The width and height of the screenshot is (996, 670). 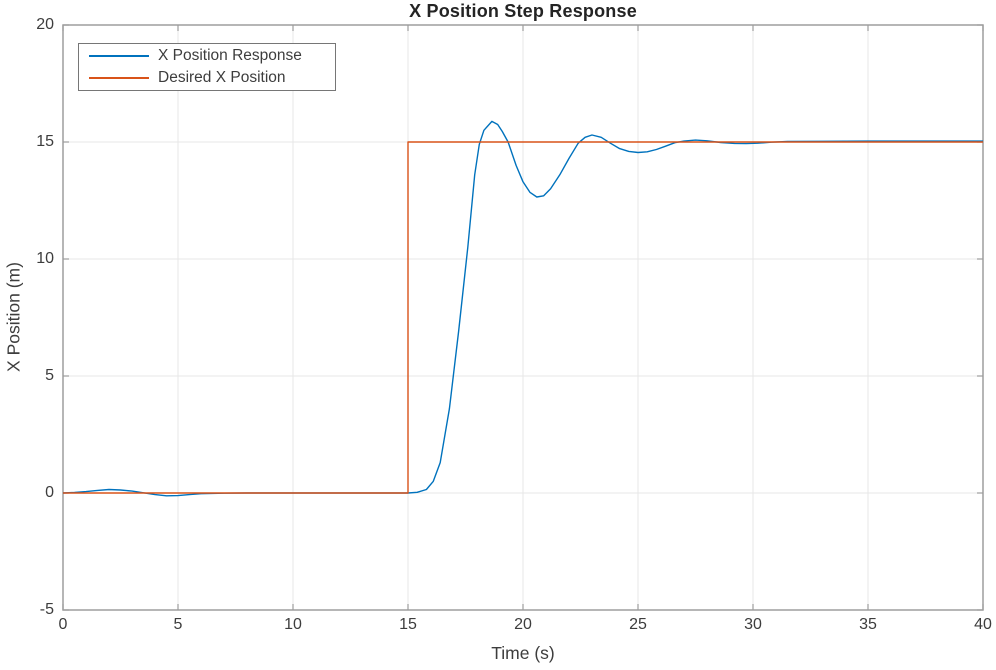 What do you see at coordinates (230, 55) in the screenshot?
I see `legend-label: X Position Response` at bounding box center [230, 55].